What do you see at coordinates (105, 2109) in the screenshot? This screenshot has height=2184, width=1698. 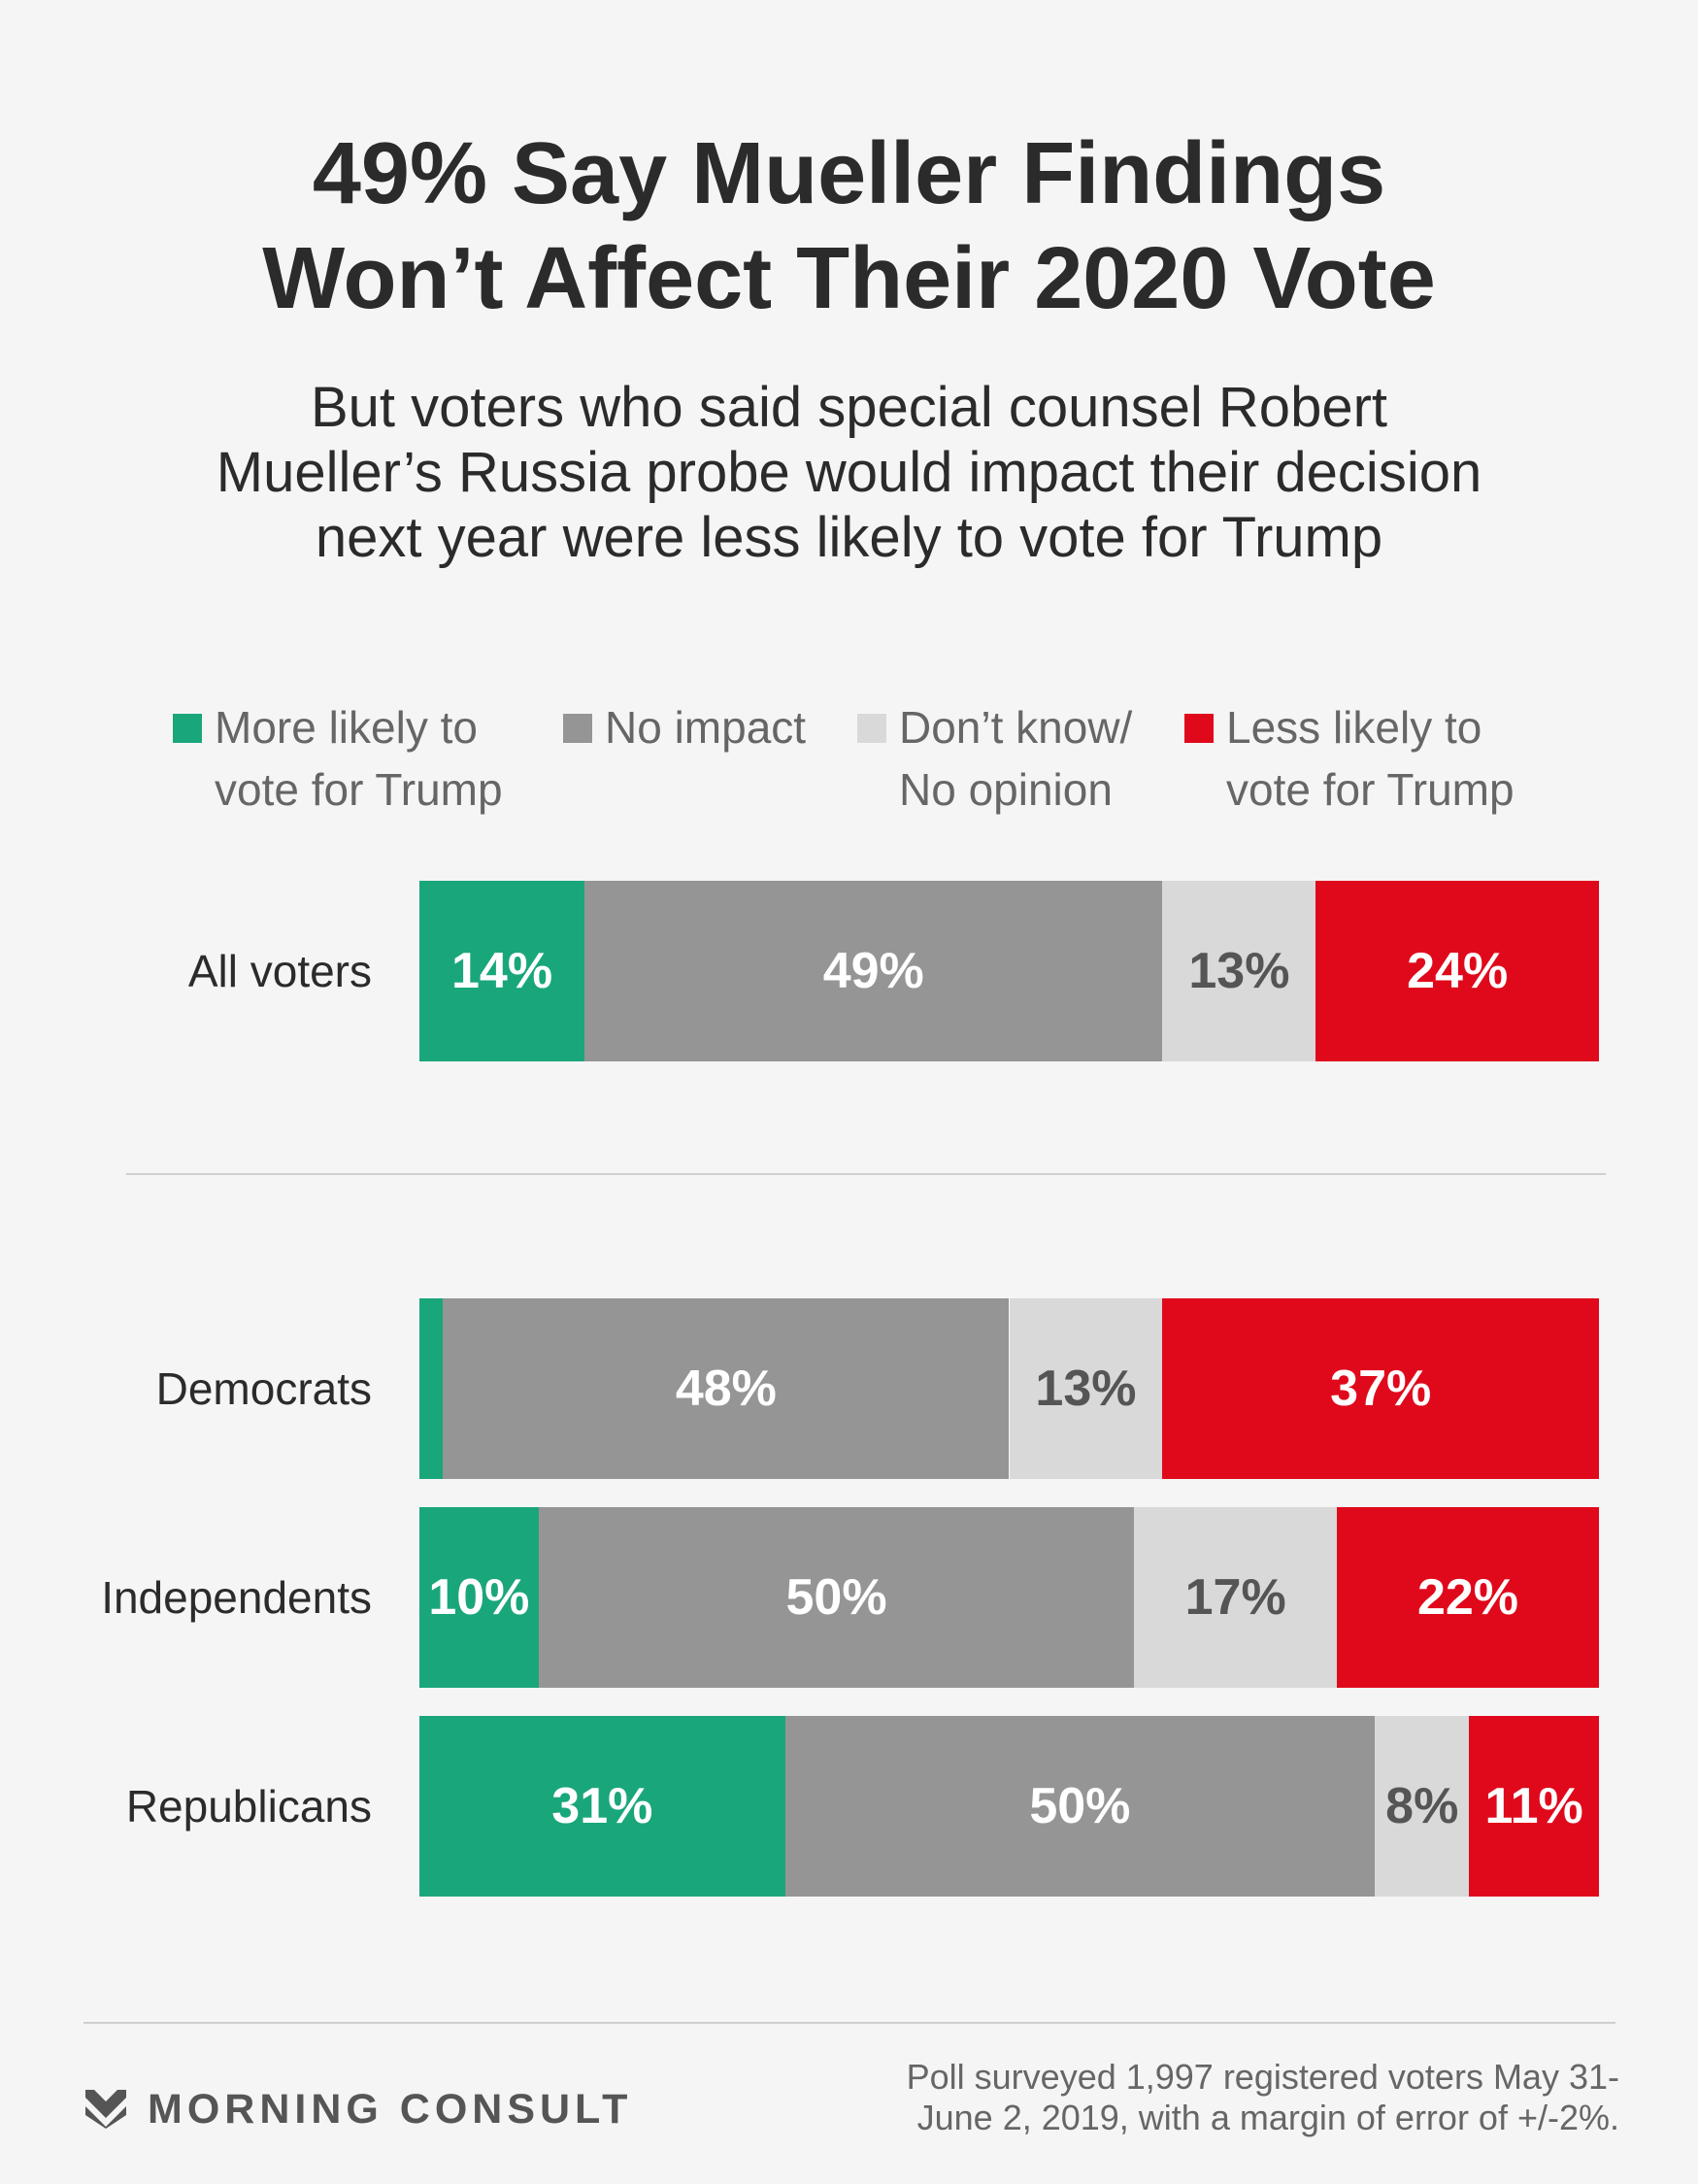 I see `morning-consult-chevron-icon` at bounding box center [105, 2109].